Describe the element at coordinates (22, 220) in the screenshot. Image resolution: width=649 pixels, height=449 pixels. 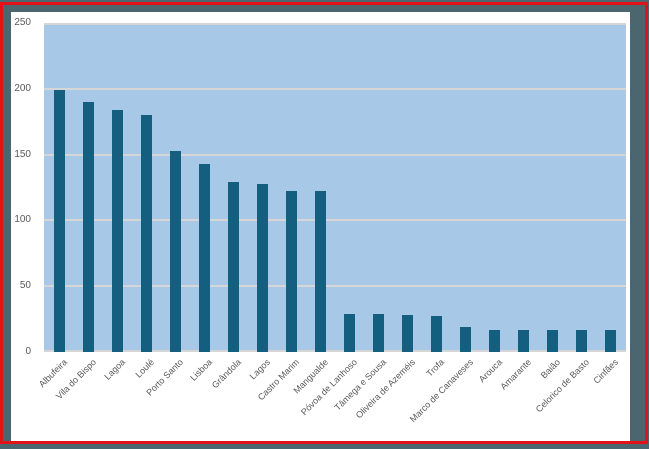
I see `y-tick-label: 100` at that location.